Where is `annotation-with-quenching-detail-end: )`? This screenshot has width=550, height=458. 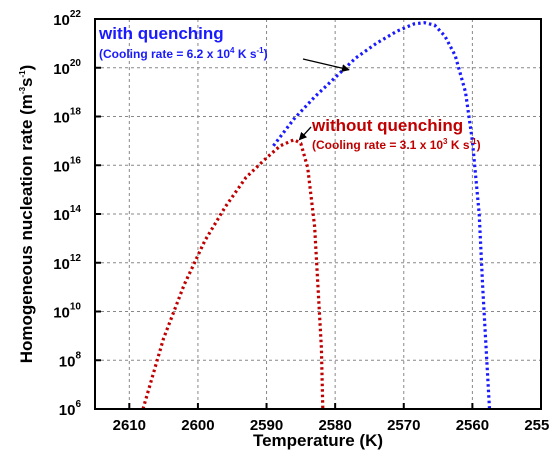 annotation-with-quenching-detail-end: ) is located at coordinates (266, 54).